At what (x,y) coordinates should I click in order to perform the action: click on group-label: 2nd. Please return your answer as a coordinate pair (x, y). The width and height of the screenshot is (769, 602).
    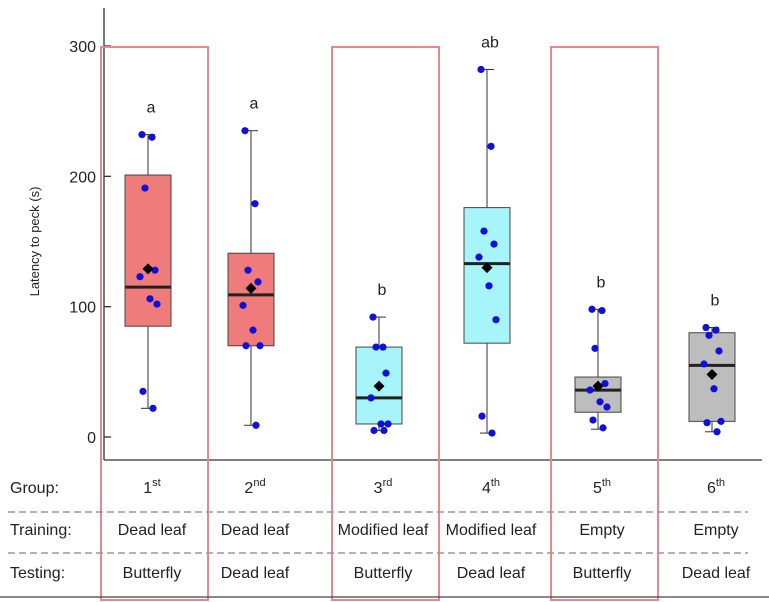
    Looking at the image, I should click on (254, 487).